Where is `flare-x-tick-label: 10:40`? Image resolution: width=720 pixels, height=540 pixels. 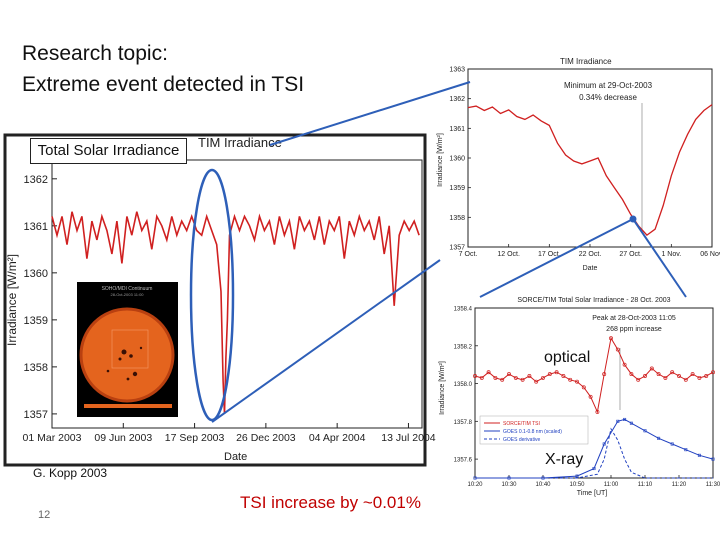 flare-x-tick-label: 10:40 is located at coordinates (543, 485).